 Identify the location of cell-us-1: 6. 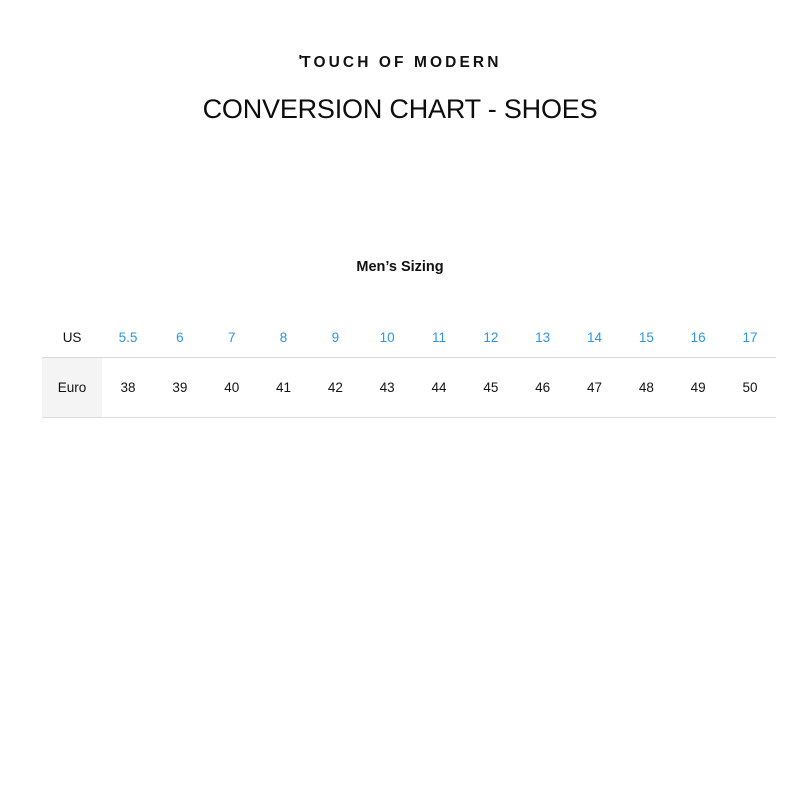
(180, 337).